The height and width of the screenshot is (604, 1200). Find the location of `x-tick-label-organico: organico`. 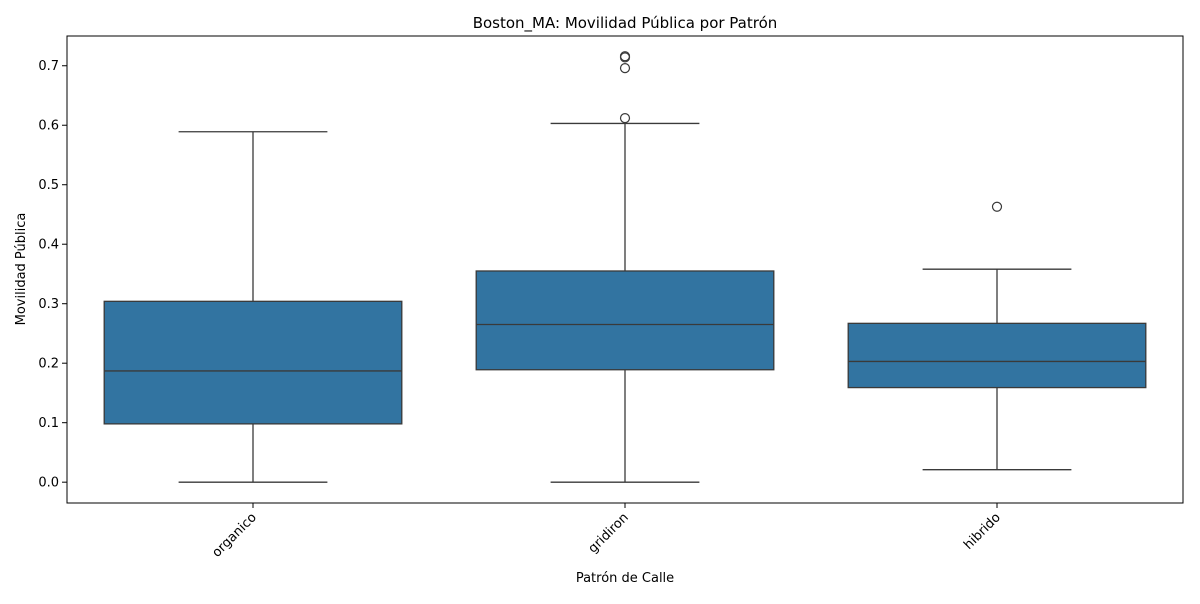

x-tick-label-organico: organico is located at coordinates (234, 535).